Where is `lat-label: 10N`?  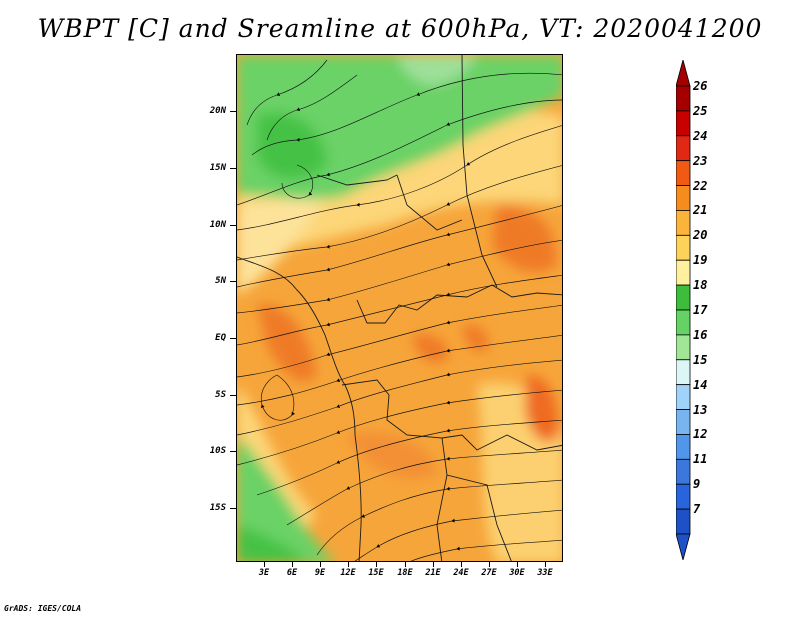
lat-label: 10N is located at coordinates (217, 225).